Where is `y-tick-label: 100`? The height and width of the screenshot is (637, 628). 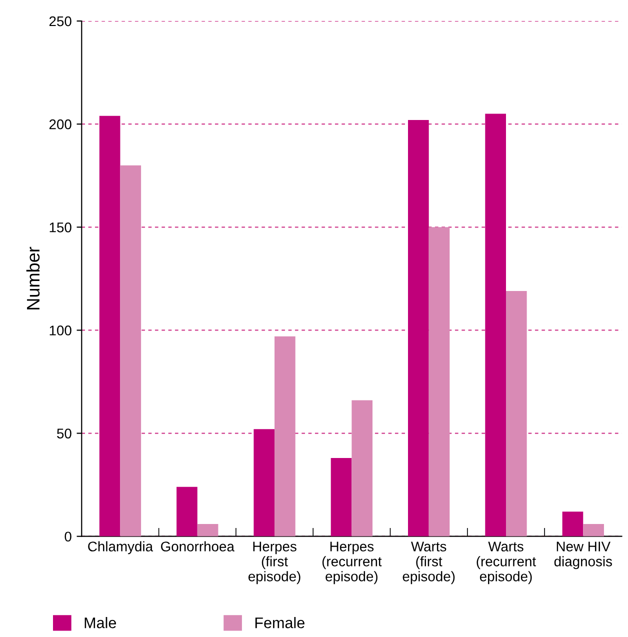
y-tick-label: 100 is located at coordinates (61, 331).